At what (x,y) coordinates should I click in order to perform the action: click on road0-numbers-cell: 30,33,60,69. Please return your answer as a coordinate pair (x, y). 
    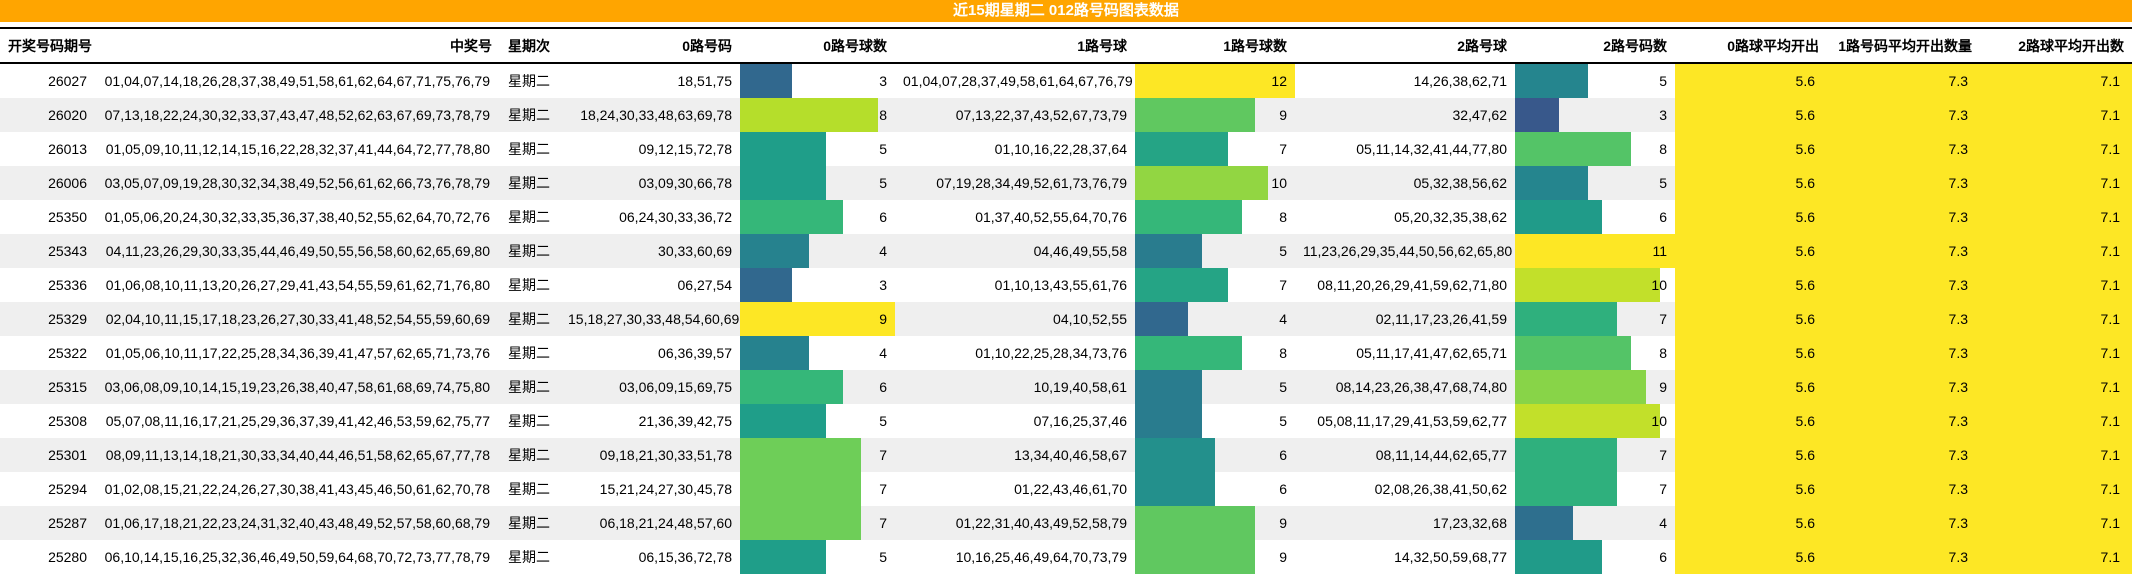
    Looking at the image, I should click on (695, 251).